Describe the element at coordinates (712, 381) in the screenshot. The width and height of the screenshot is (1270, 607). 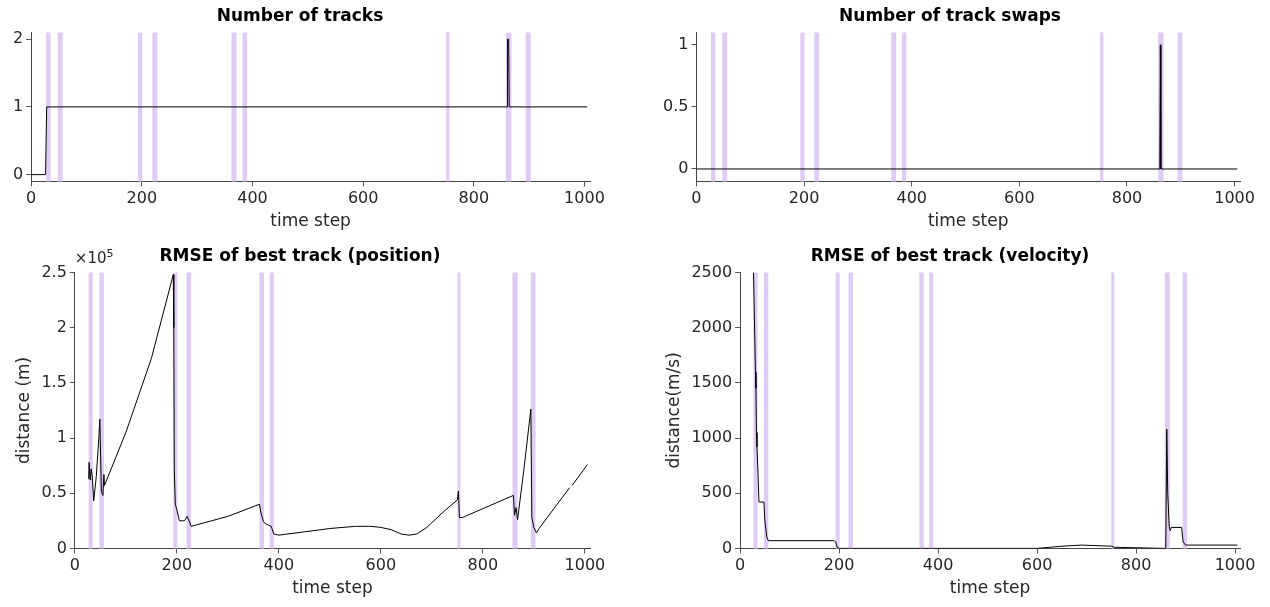
I see `y-tick-label: 1500` at that location.